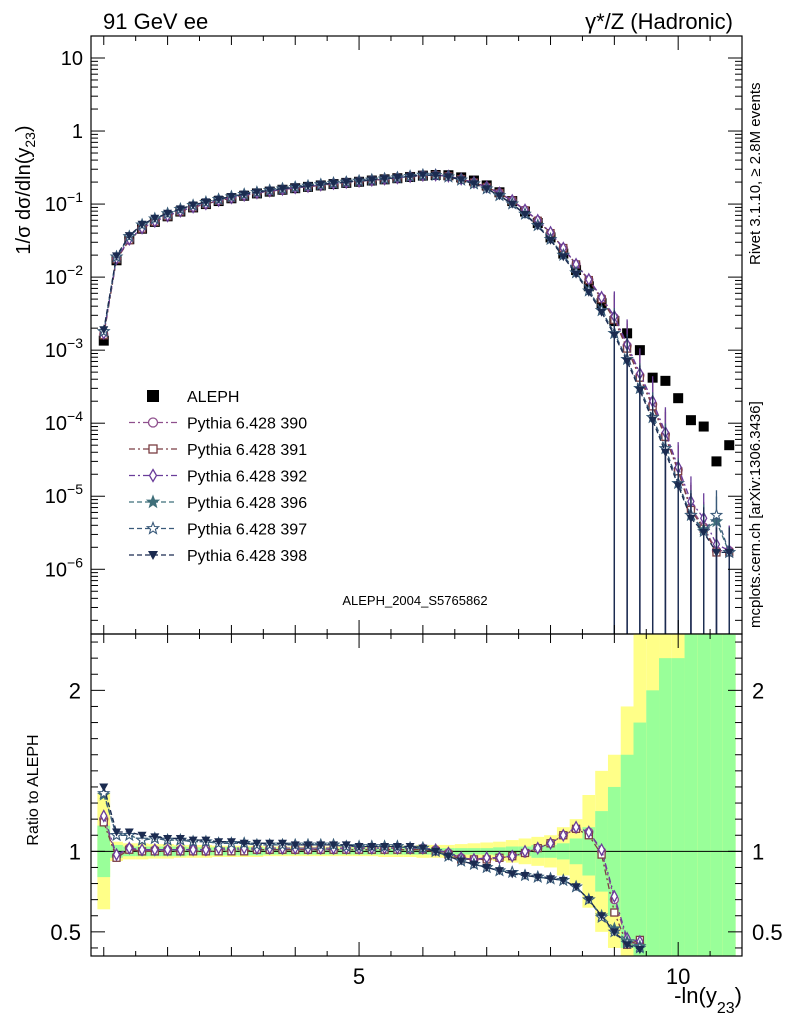 The width and height of the screenshot is (786, 1024). Describe the element at coordinates (218, 529) in the screenshot. I see `legend-entry: Pythia 6.428 397` at that location.